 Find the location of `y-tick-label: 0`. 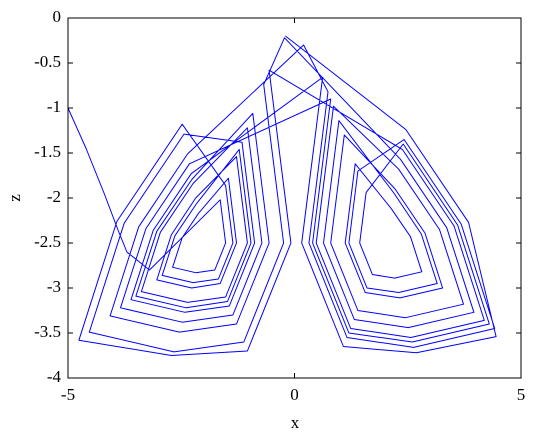

y-tick-label: 0 is located at coordinates (57, 16).